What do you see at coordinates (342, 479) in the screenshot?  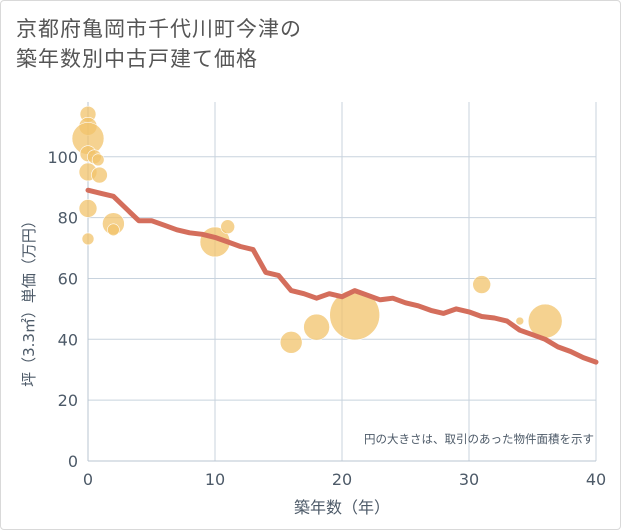 I see `x-tick-label: 20` at bounding box center [342, 479].